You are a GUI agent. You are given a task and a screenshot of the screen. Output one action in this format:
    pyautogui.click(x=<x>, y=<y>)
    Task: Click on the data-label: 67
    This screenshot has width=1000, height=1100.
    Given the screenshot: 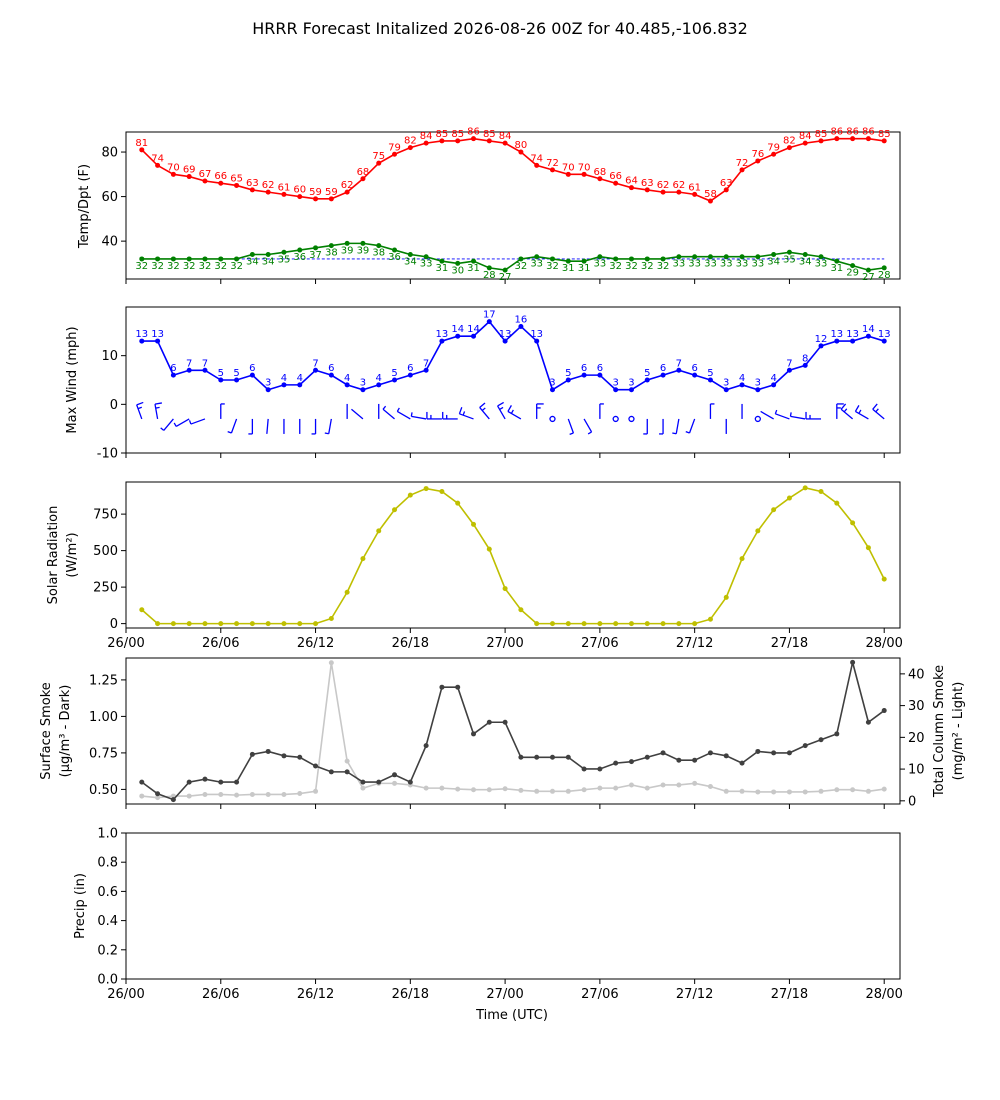 What is the action you would take?
    pyautogui.click(x=205, y=174)
    